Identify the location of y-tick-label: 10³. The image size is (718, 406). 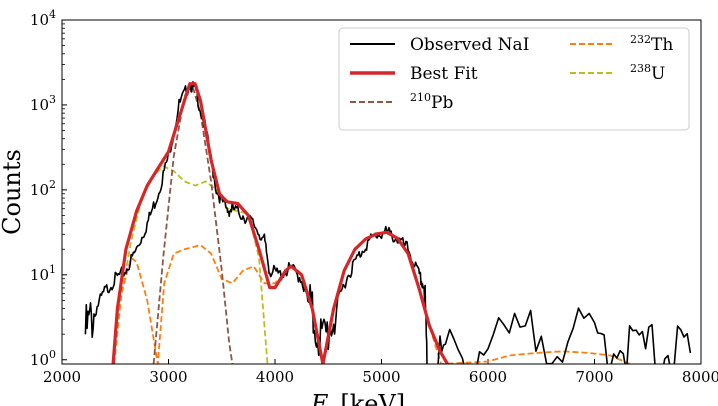
(43, 103).